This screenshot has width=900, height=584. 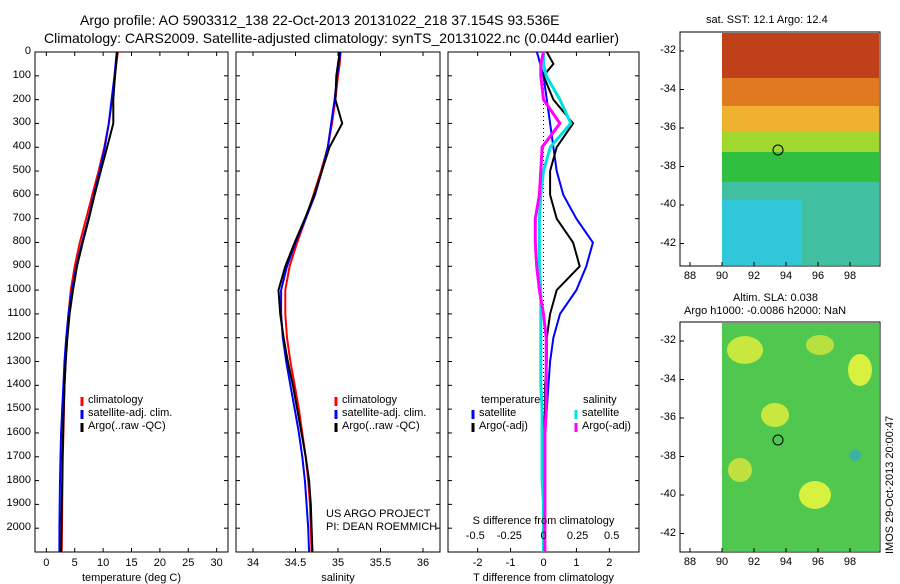 What do you see at coordinates (543, 521) in the screenshot?
I see `top-x-axis-label: S difference from climatology` at bounding box center [543, 521].